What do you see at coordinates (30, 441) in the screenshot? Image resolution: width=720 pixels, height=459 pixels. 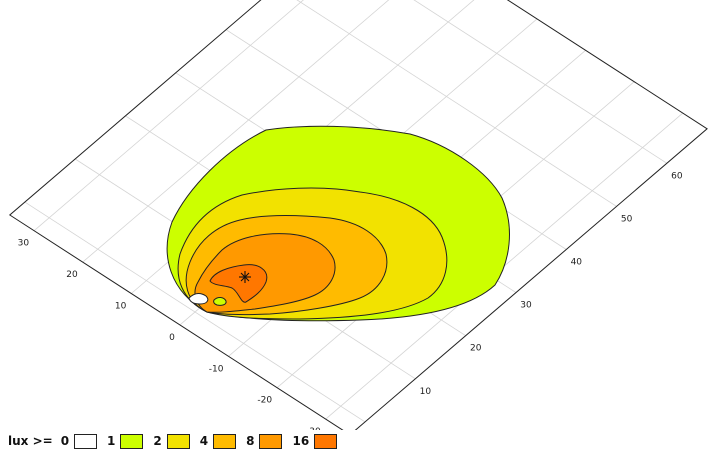 I see `legend-title: lux >=` at bounding box center [30, 441].